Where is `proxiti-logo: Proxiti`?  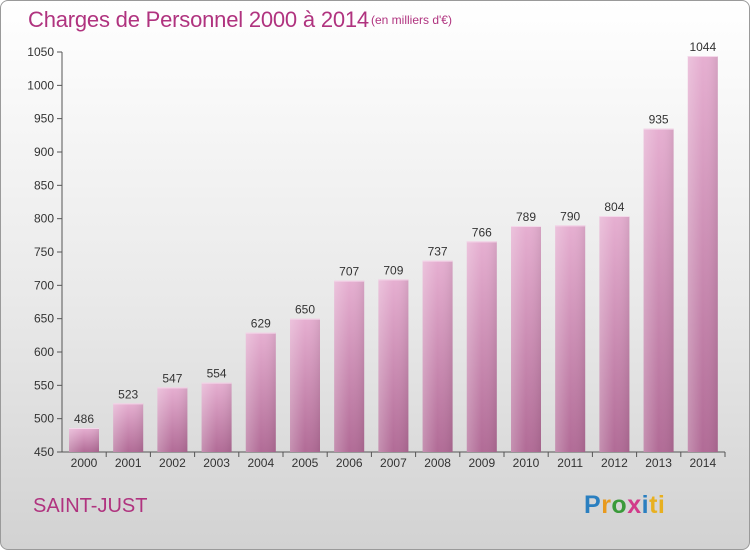
proxiti-logo: Proxiti is located at coordinates (625, 505).